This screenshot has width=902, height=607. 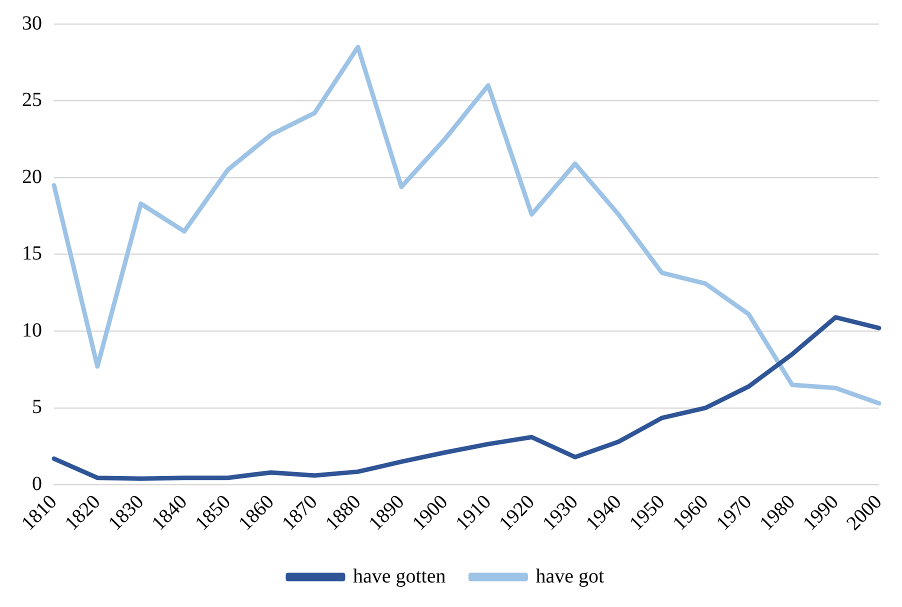 I want to click on y-tick-label: 30, so click(x=32, y=23).